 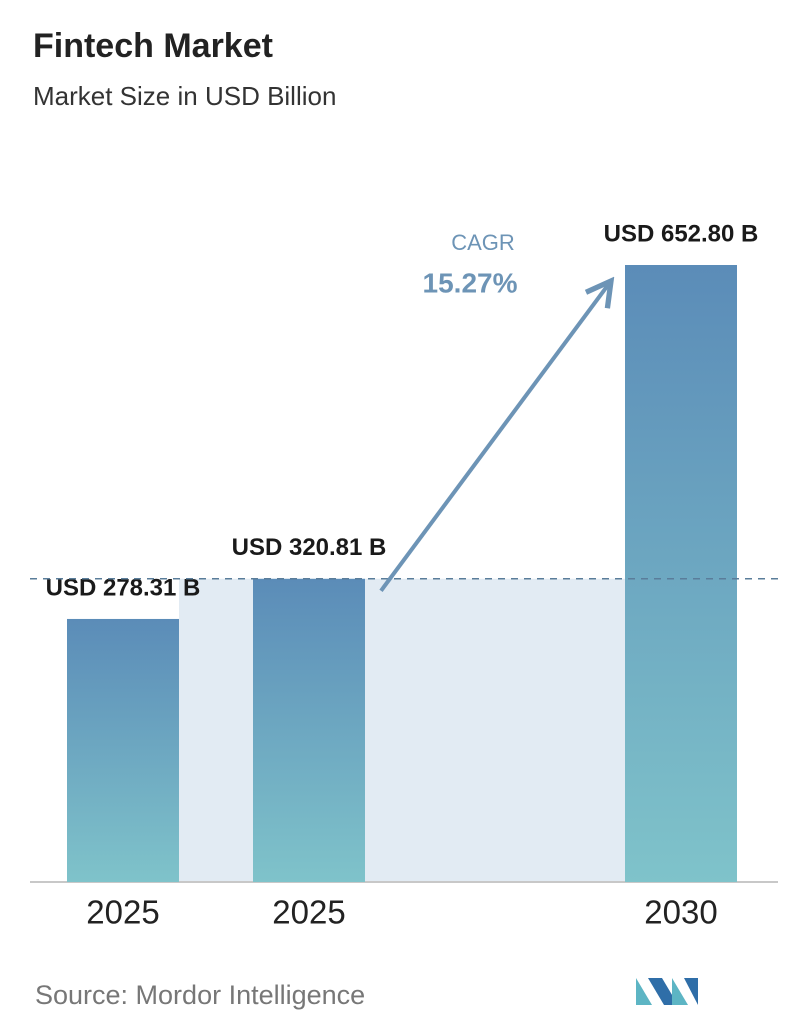 I want to click on value-label: USD 320.81 B, so click(x=309, y=547).